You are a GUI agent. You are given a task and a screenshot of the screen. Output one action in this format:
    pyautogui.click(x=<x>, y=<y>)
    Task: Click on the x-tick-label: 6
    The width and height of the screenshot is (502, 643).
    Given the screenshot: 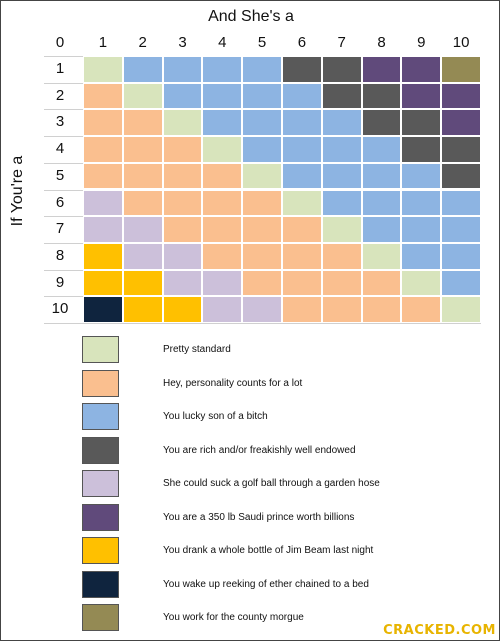 What is the action you would take?
    pyautogui.click(x=302, y=42)
    